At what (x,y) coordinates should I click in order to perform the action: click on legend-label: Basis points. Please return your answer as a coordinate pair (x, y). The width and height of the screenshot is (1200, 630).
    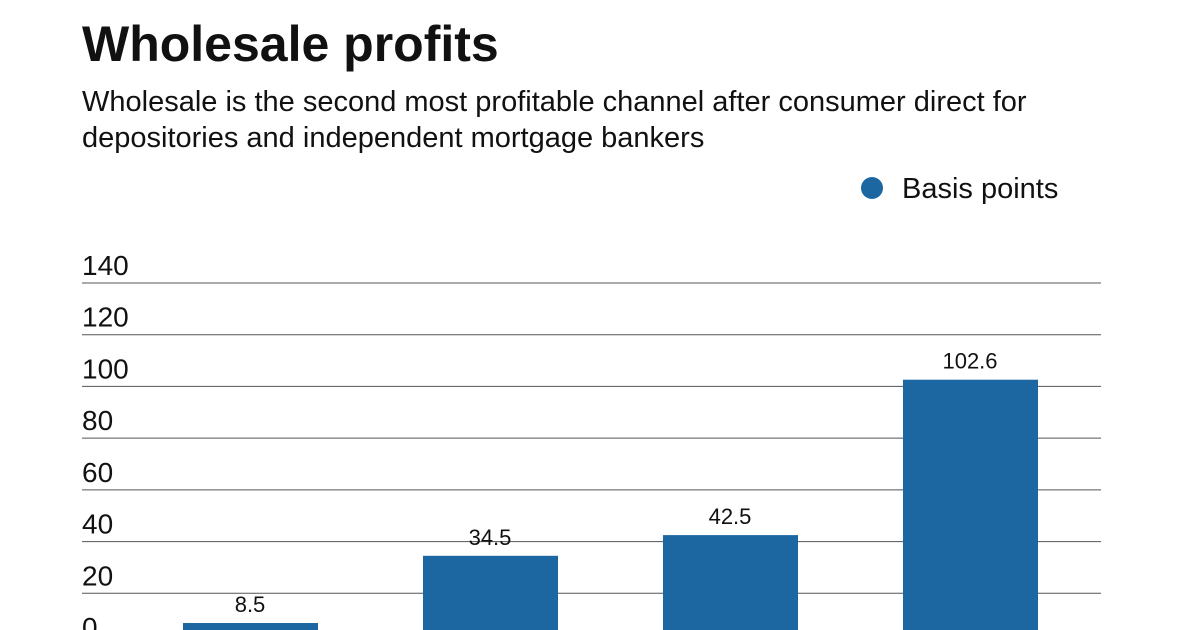
    Looking at the image, I should click on (980, 189).